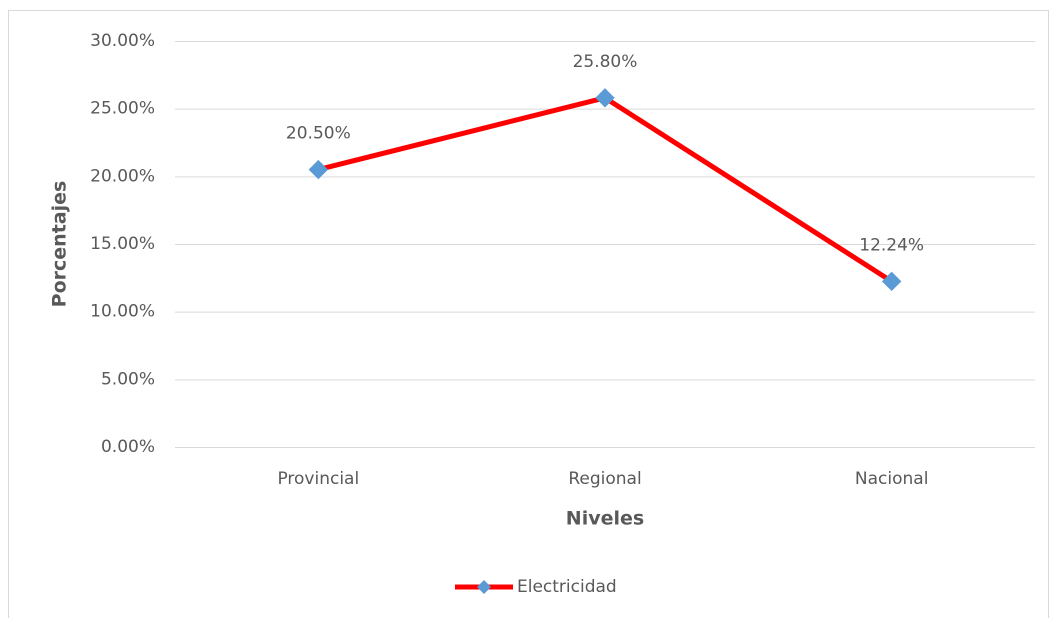 The width and height of the screenshot is (1054, 618). What do you see at coordinates (604, 479) in the screenshot?
I see `x-tick-label: Regional` at bounding box center [604, 479].